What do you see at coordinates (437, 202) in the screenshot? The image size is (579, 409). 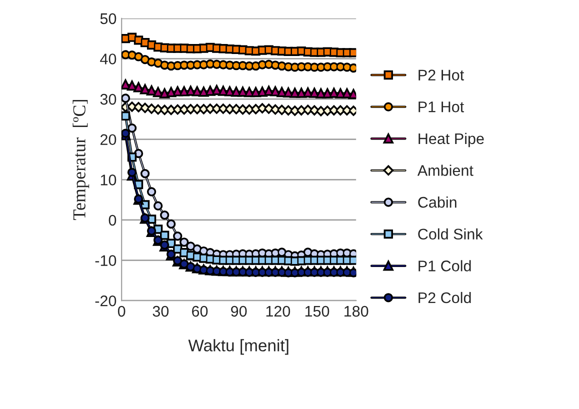 I see `legend-label: Cabin` at bounding box center [437, 202].